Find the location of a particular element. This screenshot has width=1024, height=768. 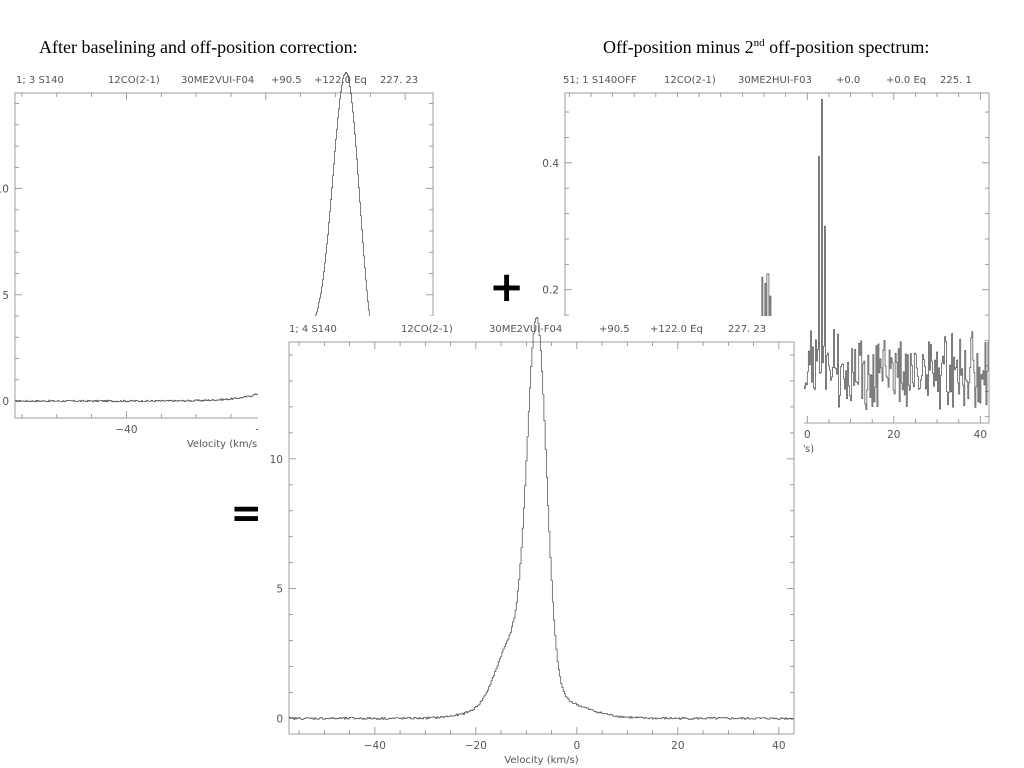

header-scan: 1; 3 S140 is located at coordinates (40, 80).